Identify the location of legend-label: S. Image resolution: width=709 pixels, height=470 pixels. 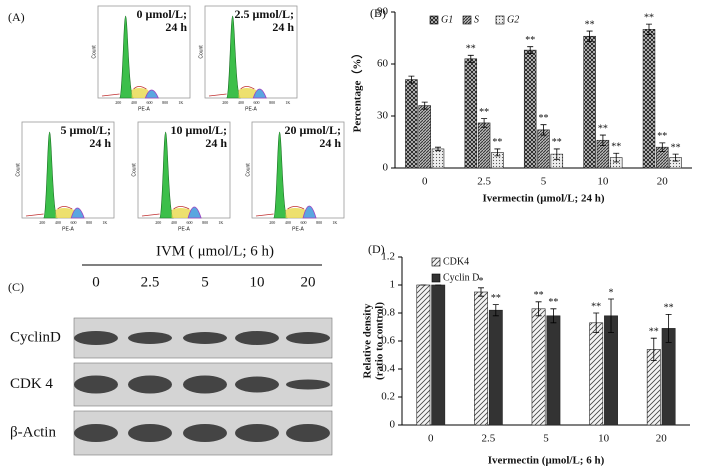
(476, 19).